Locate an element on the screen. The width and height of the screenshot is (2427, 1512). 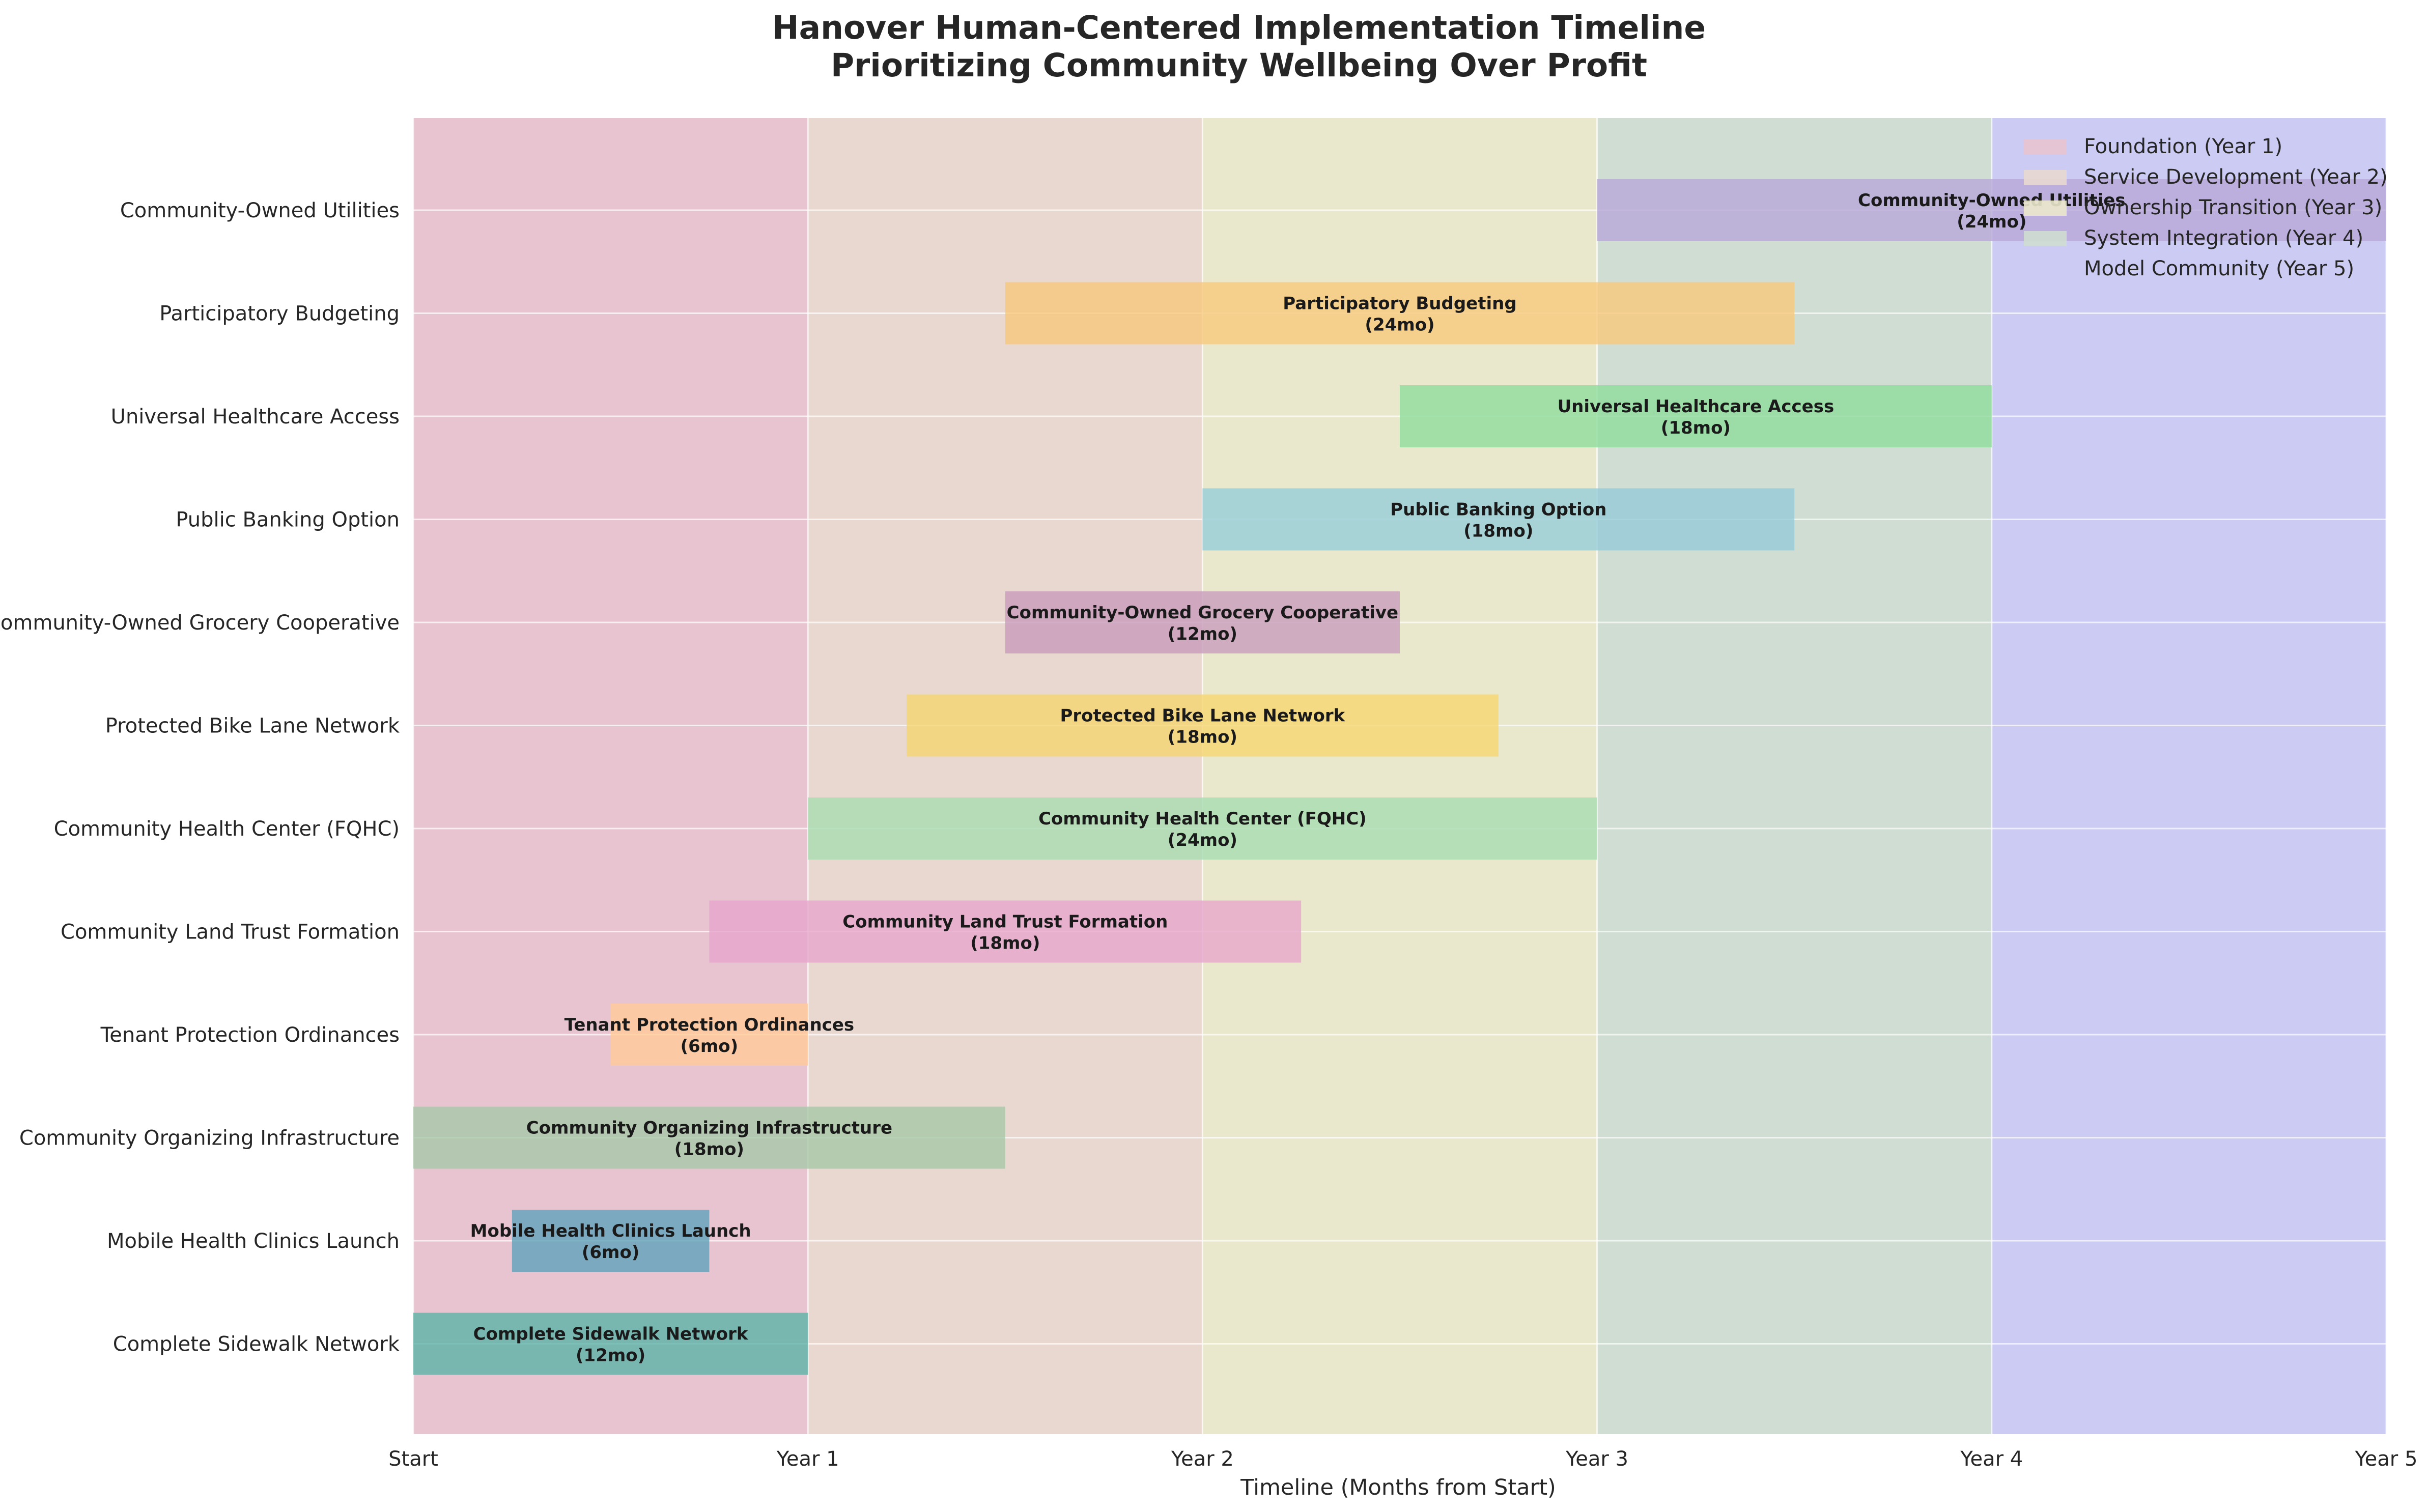
bar-label-name: Community-Owned Grocery Cooperative is located at coordinates (1203, 613).